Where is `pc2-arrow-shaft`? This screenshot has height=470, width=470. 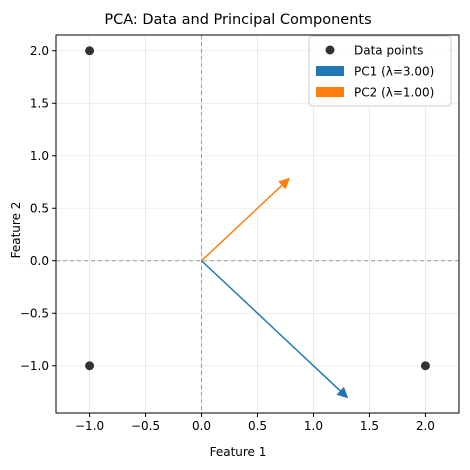
pc2-arrow-shaft is located at coordinates (242, 223).